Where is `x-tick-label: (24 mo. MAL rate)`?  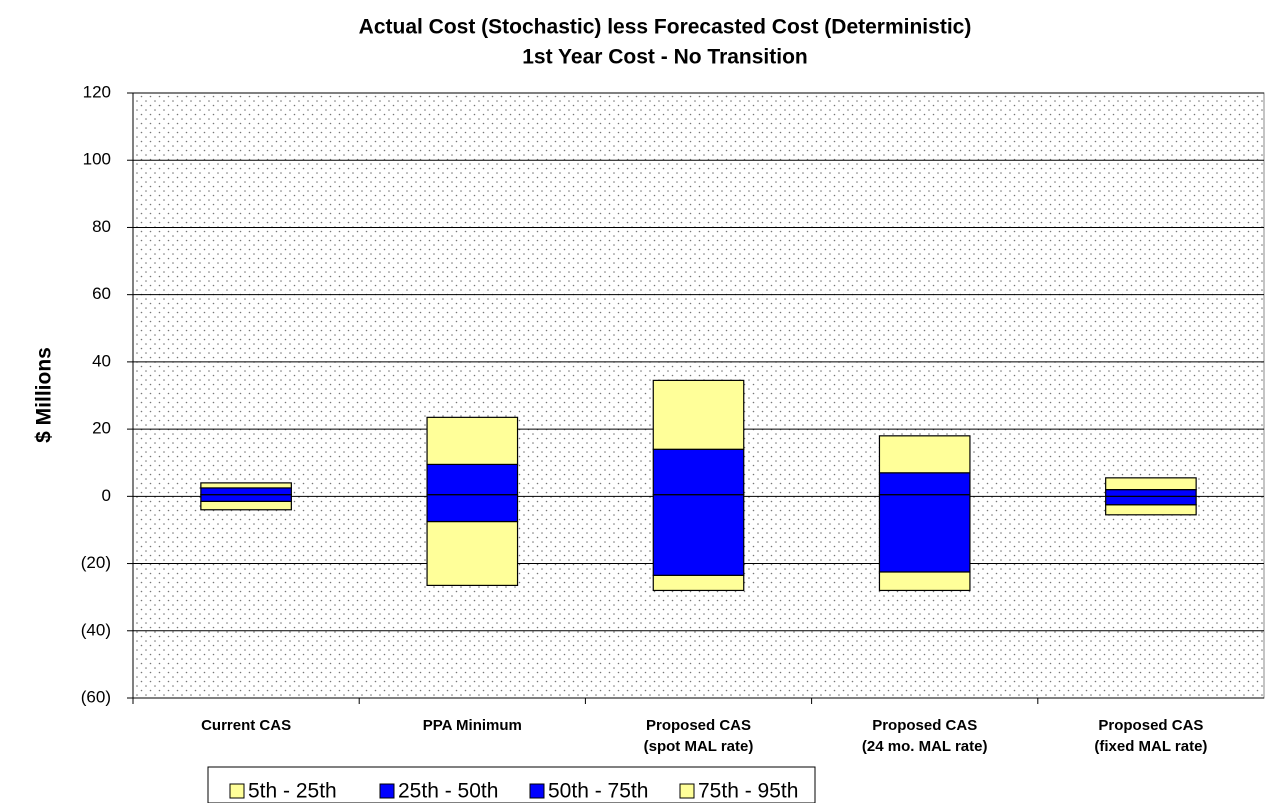 x-tick-label: (24 mo. MAL rate) is located at coordinates (925, 746).